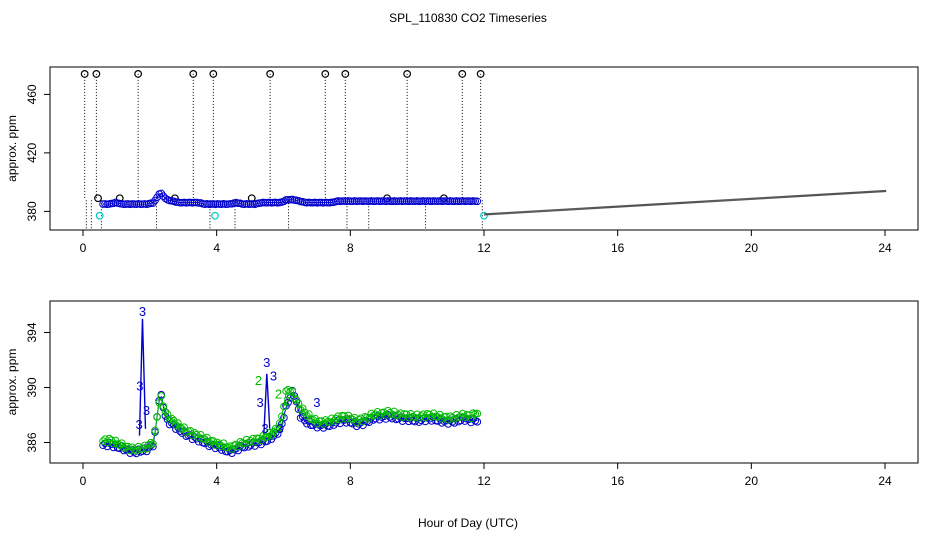 The height and width of the screenshot is (540, 936). What do you see at coordinates (83, 248) in the screenshot?
I see `x-tick-label: 0` at bounding box center [83, 248].